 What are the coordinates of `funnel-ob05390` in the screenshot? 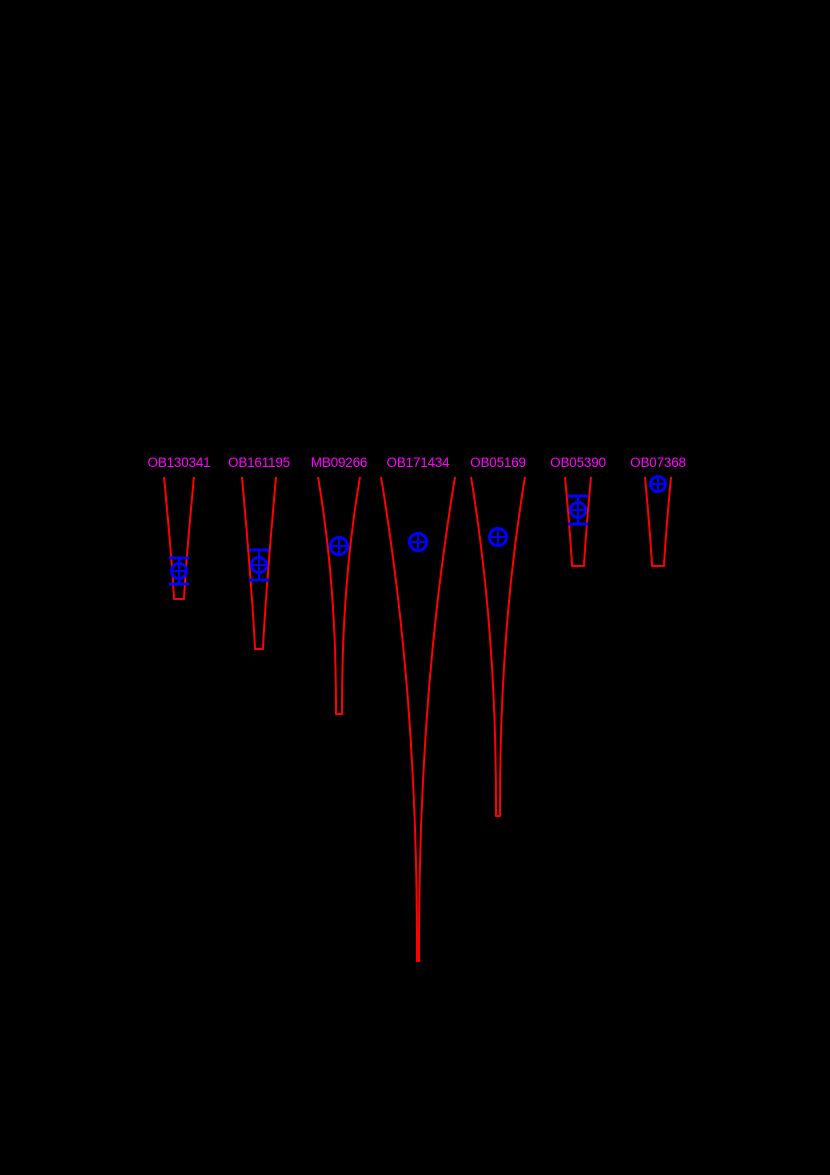 It's located at (578, 521).